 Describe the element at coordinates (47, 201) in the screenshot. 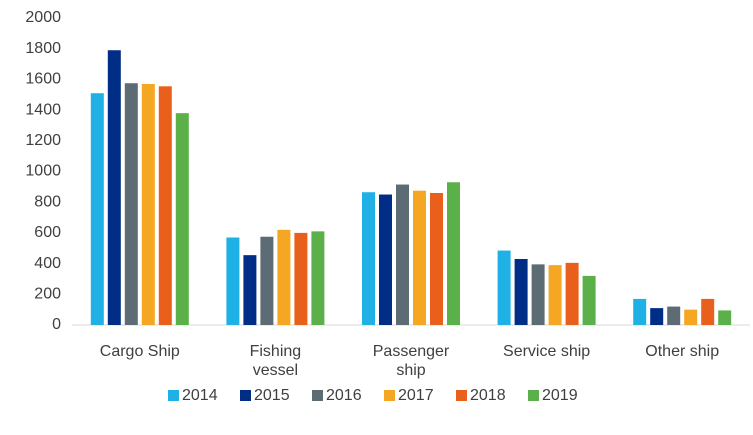

I see `y-tick-label: 800` at that location.